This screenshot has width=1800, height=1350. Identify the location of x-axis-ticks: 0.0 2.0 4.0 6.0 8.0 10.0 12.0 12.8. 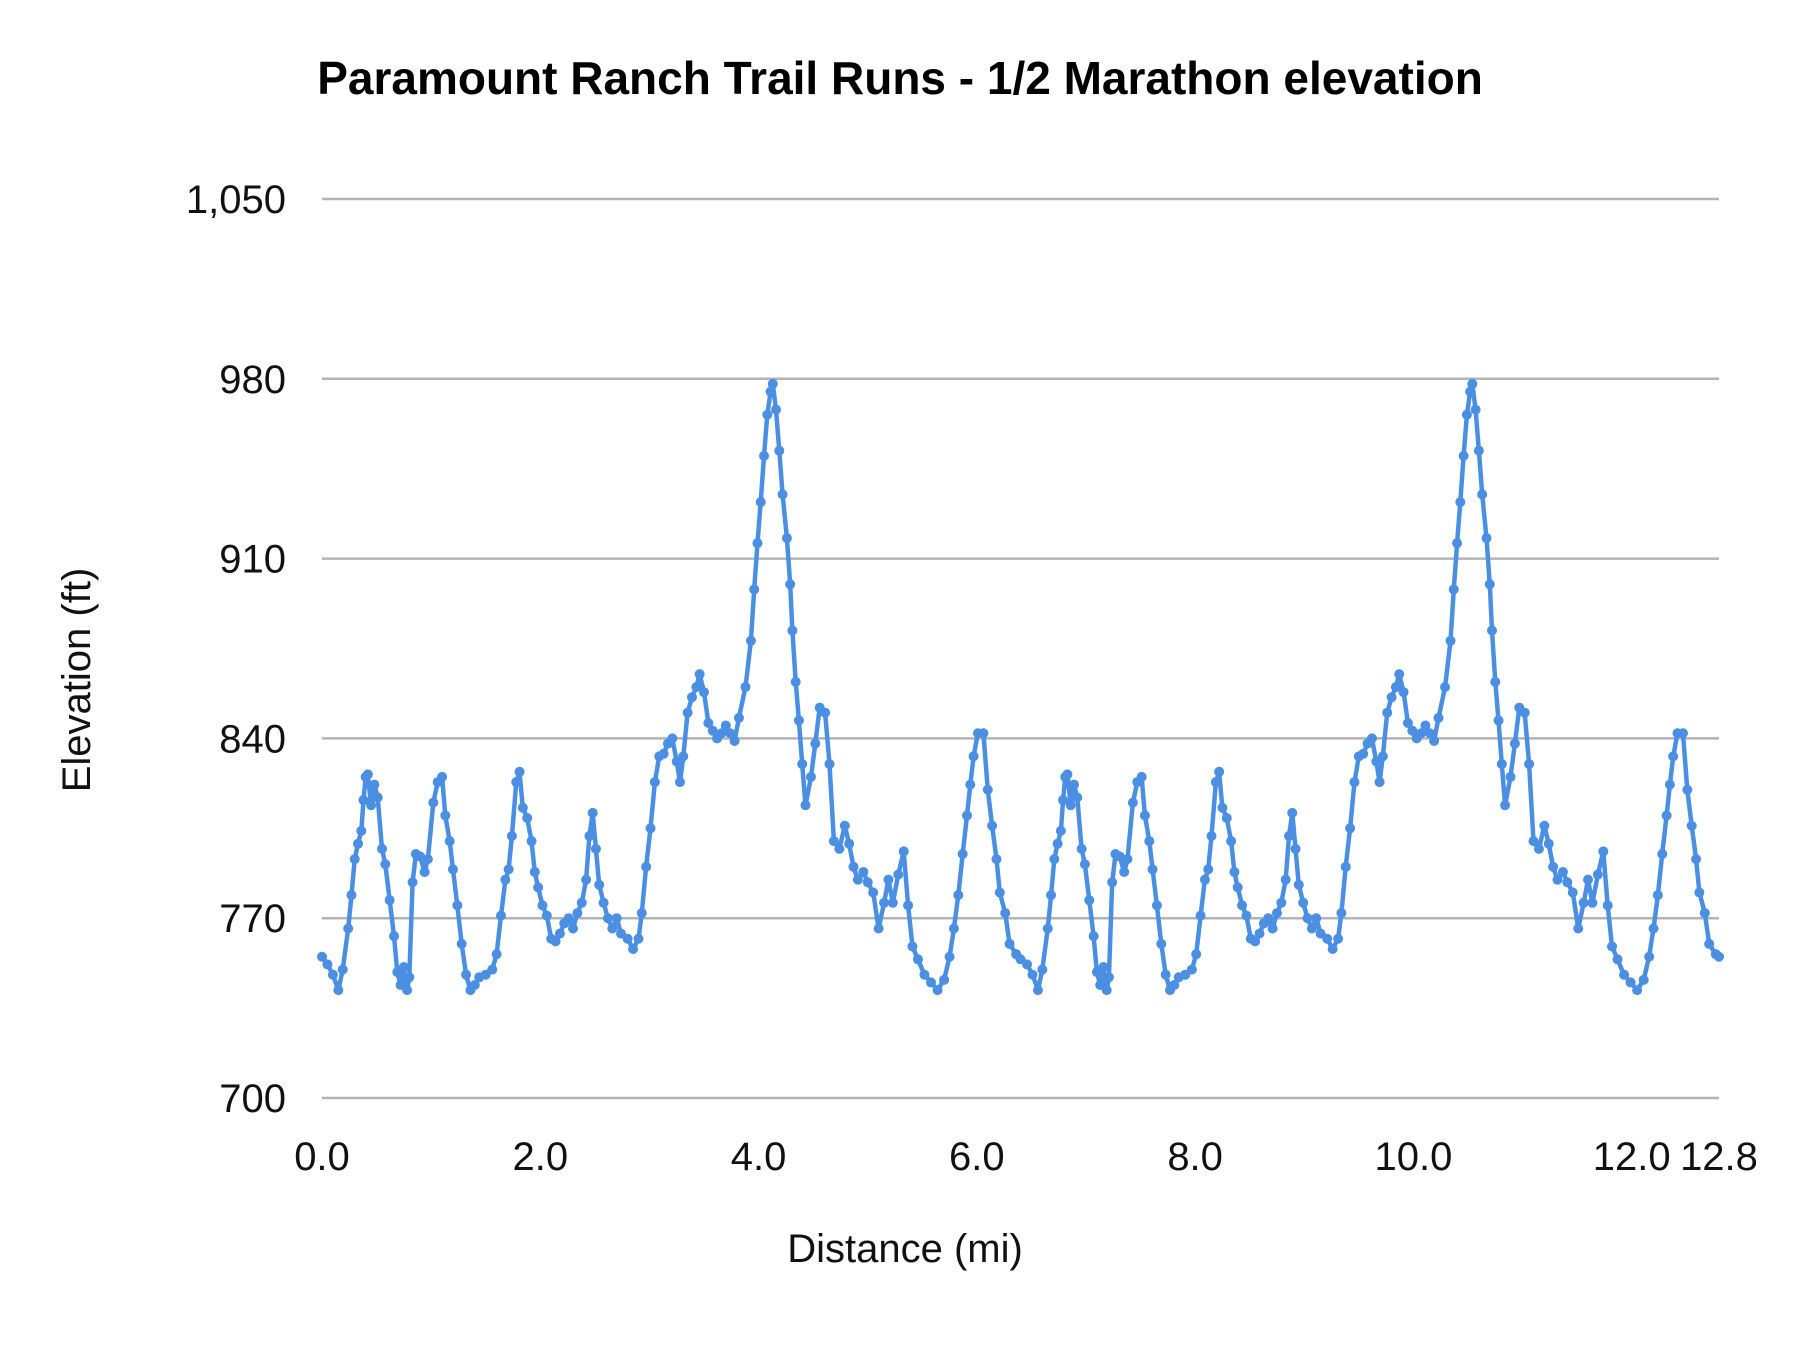
(1026, 1157).